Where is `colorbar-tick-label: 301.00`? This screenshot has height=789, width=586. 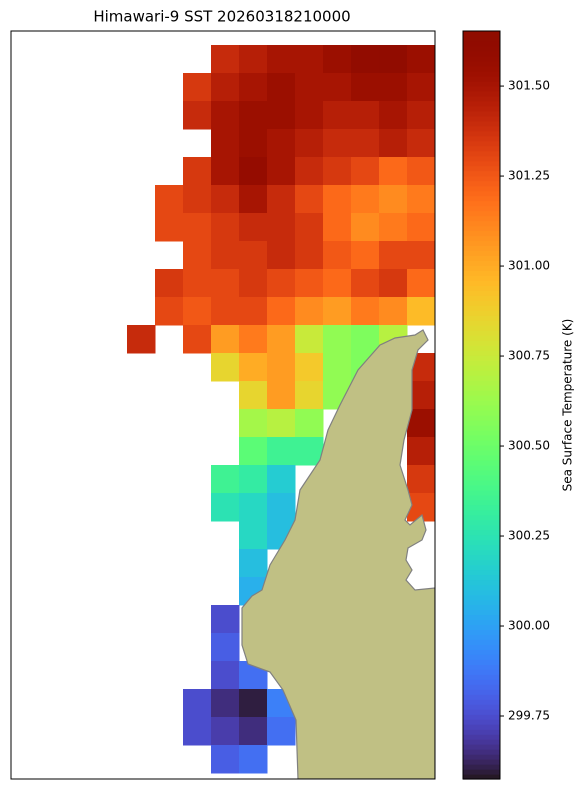
colorbar-tick-label: 301.00 is located at coordinates (529, 266).